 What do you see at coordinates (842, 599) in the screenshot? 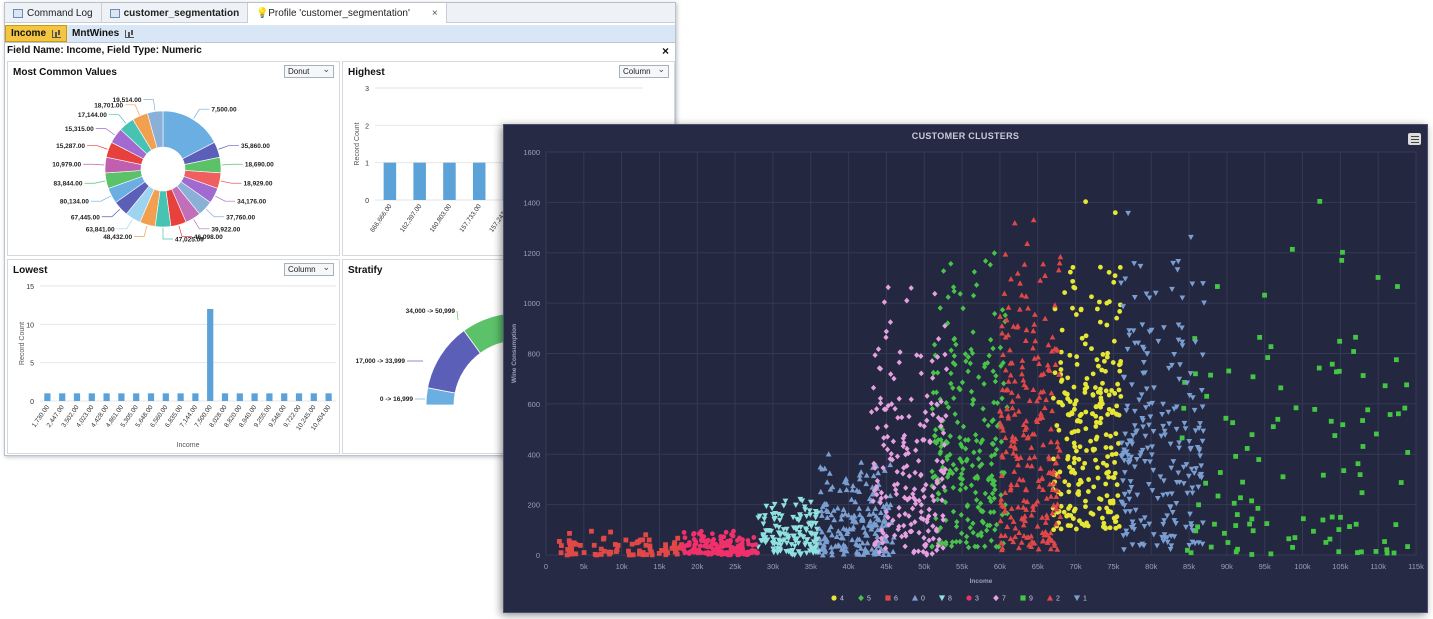
I see `legend-label: 4` at bounding box center [842, 599].